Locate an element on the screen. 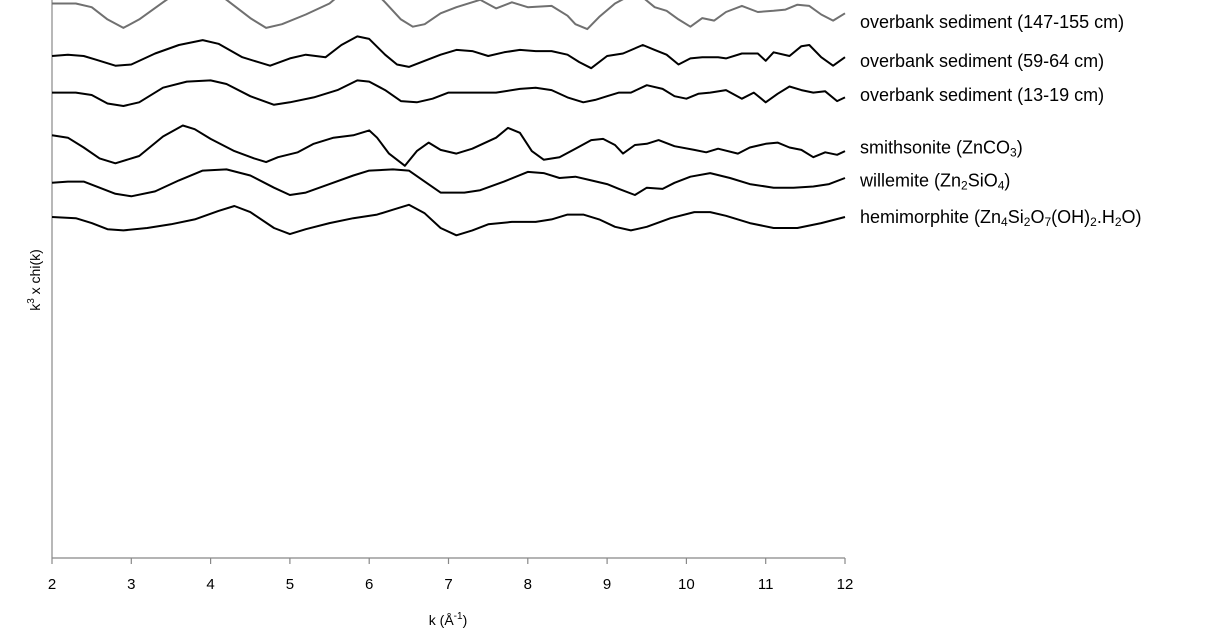  x-tick-label-4: 4 is located at coordinates (210, 584).